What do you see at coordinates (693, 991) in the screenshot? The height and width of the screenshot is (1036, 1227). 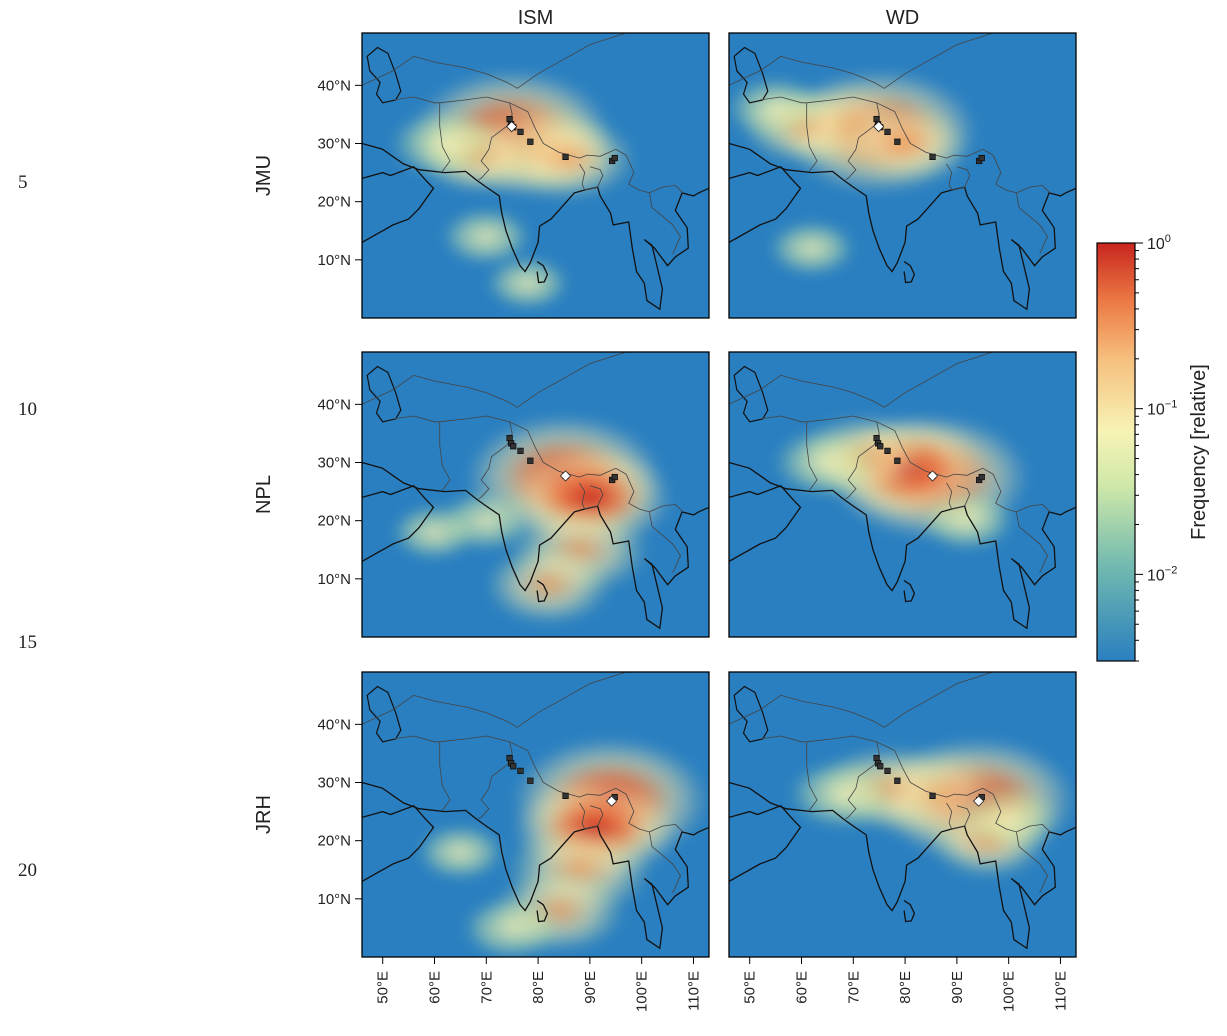 I see `lon-tick-label: 110°E` at bounding box center [693, 991].